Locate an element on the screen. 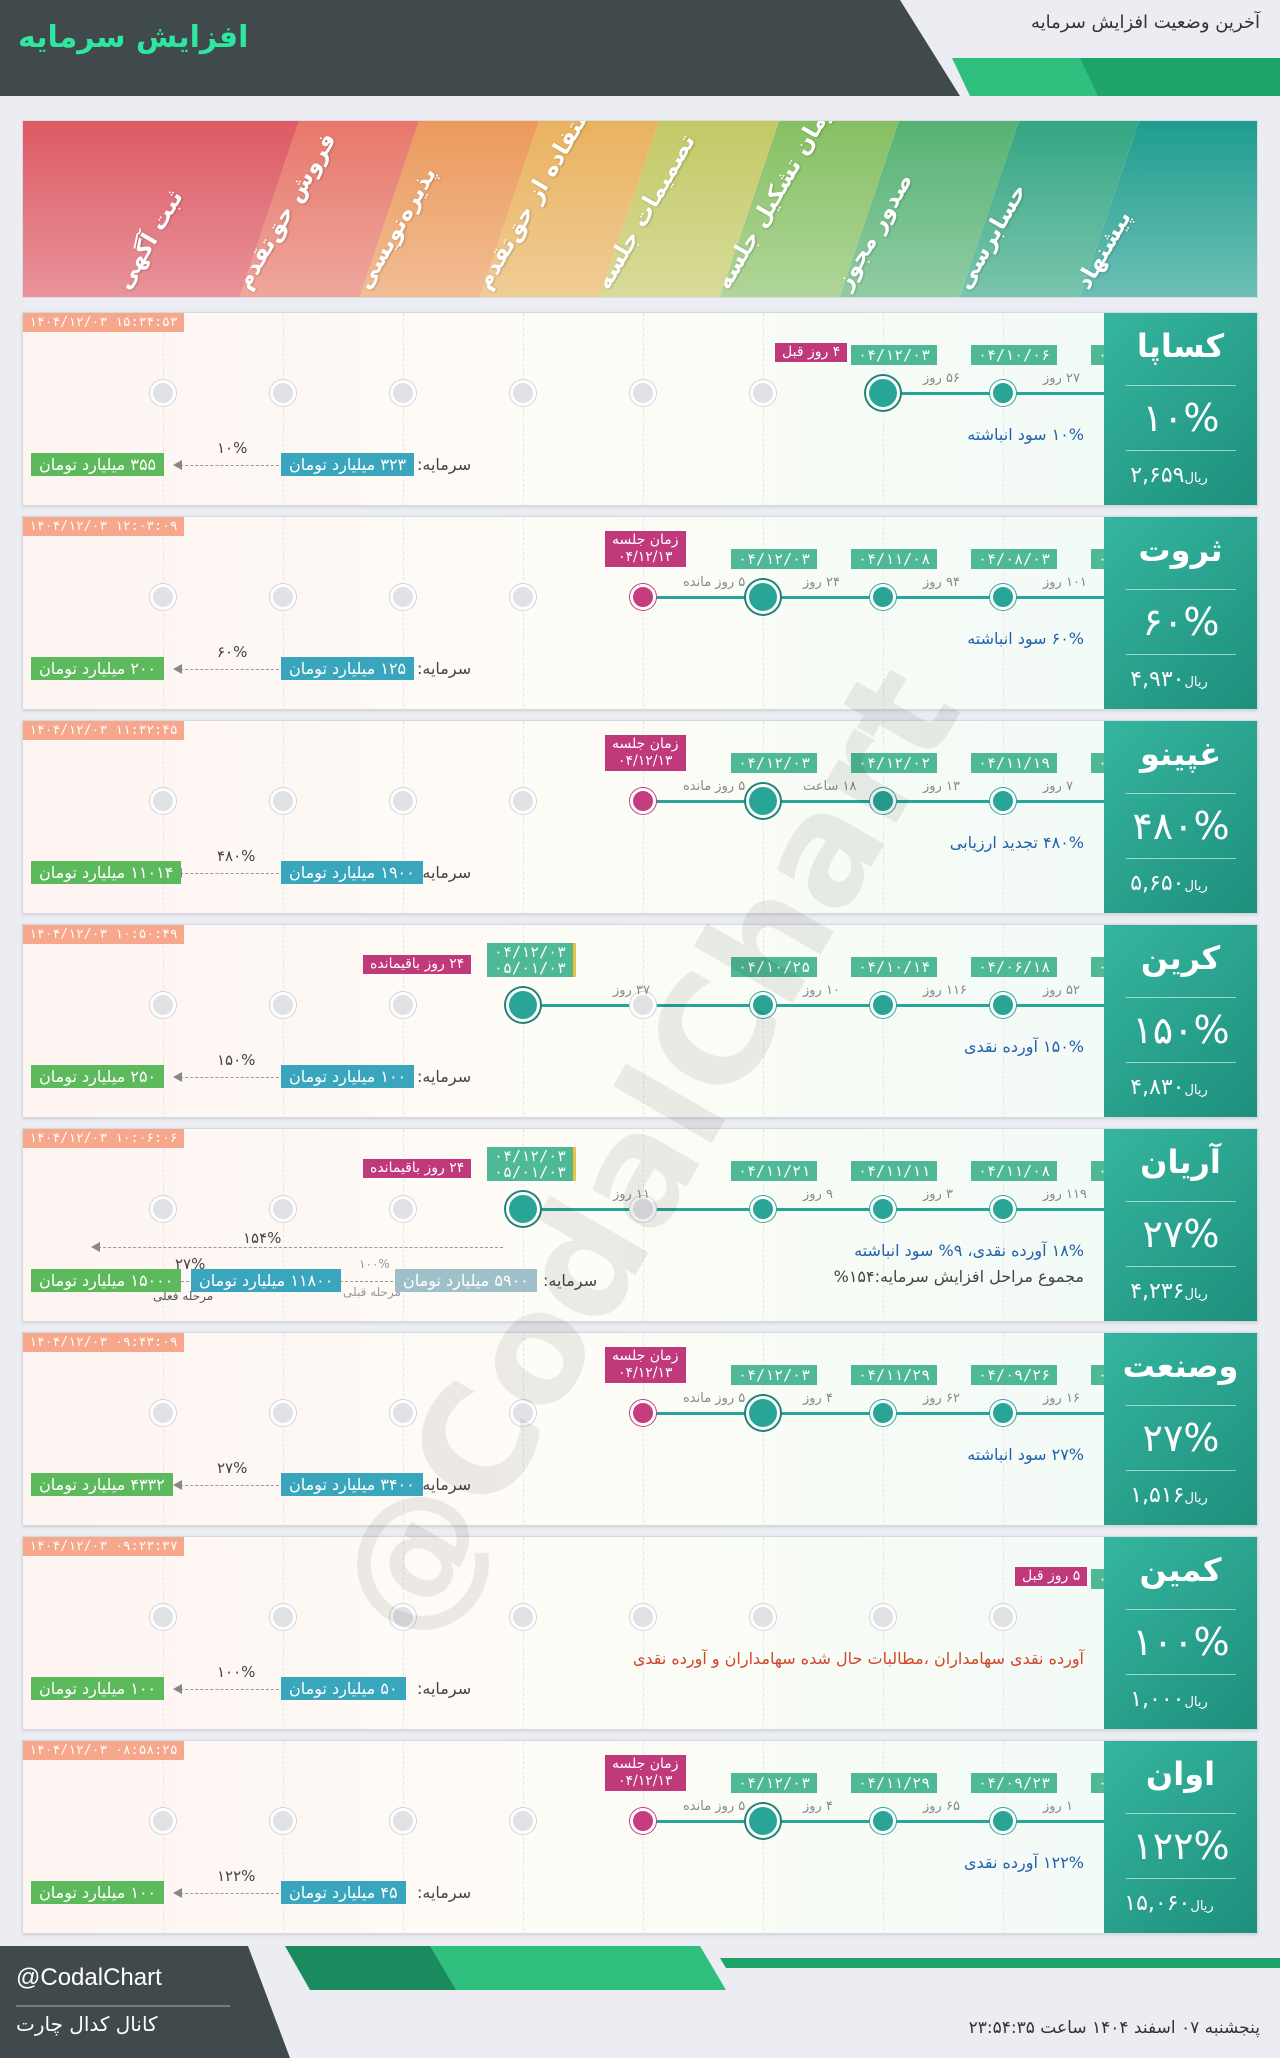 This screenshot has height=2058, width=1280. capital-increase-pct: ۱۰۰% is located at coordinates (236, 1672).